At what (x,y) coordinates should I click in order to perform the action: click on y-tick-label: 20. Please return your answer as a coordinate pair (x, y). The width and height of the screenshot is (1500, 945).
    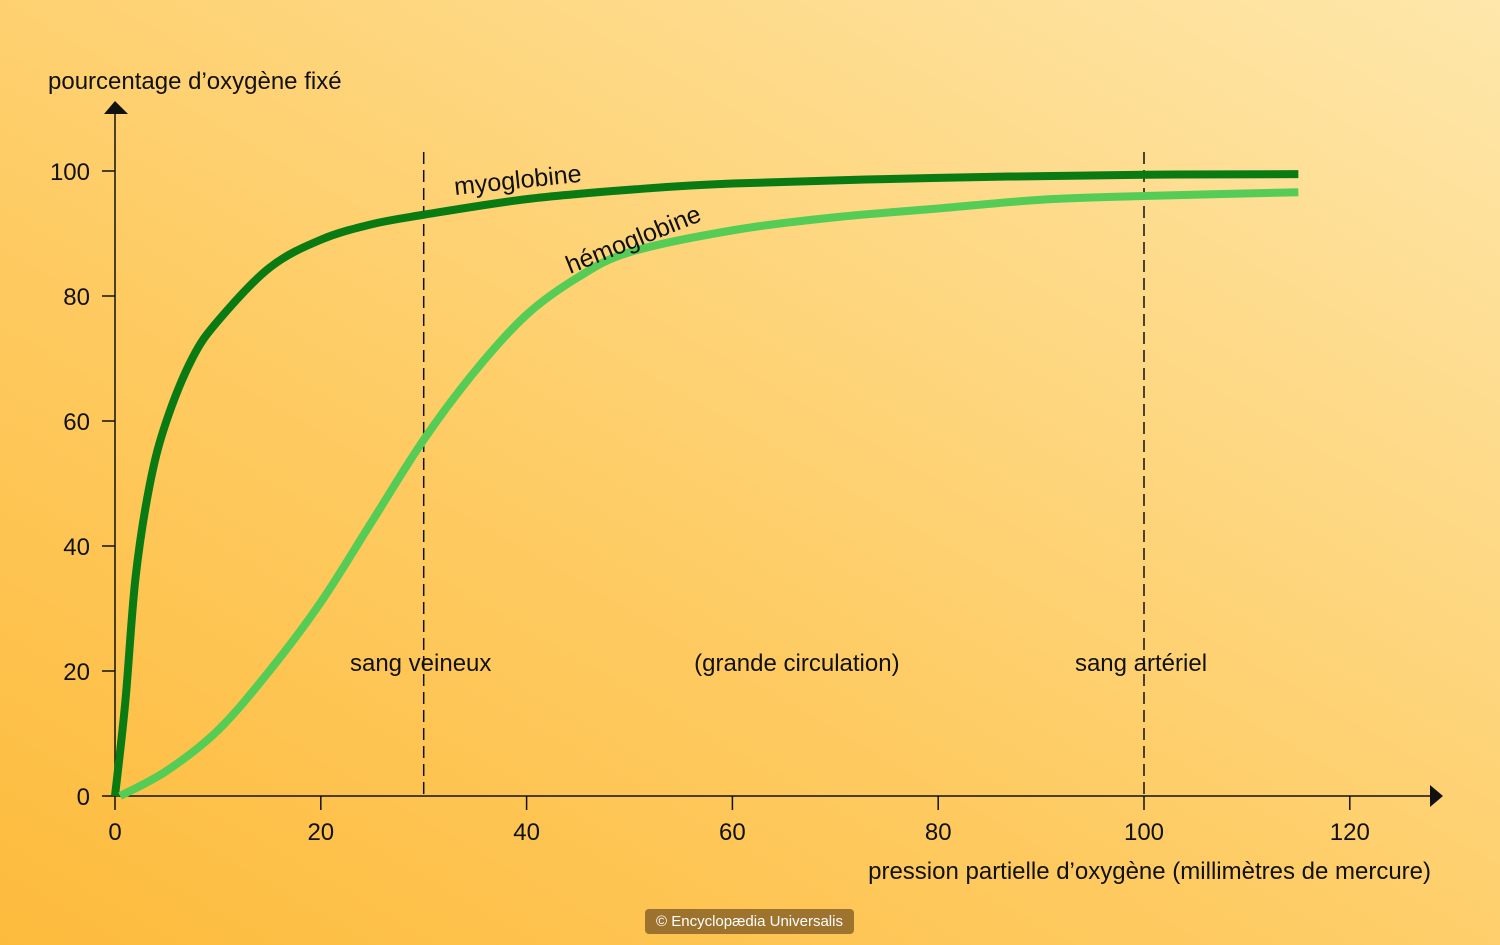
    Looking at the image, I should click on (76, 672).